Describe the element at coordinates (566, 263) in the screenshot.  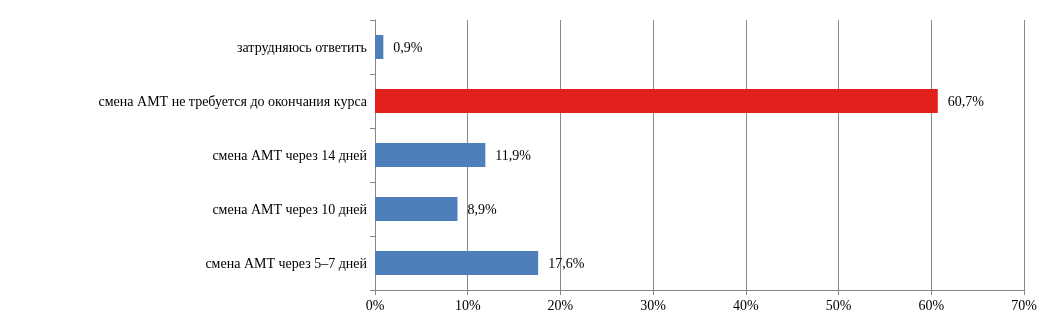
I see `data-label: 17,6%` at that location.